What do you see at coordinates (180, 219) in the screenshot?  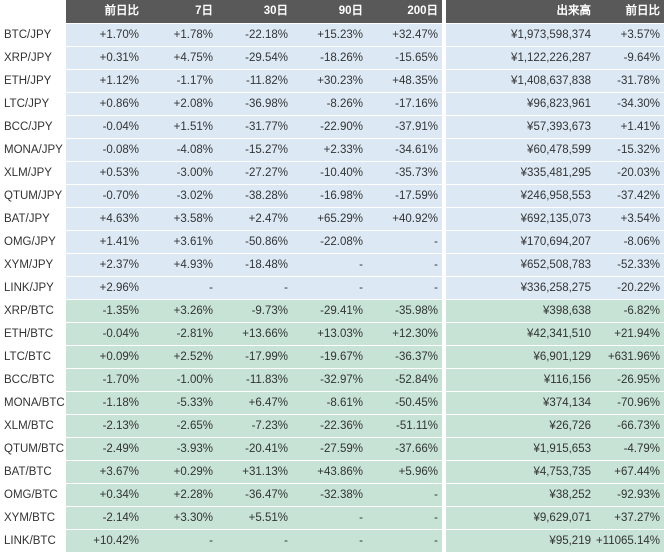 I see `cell-d7: +3.58%` at bounding box center [180, 219].